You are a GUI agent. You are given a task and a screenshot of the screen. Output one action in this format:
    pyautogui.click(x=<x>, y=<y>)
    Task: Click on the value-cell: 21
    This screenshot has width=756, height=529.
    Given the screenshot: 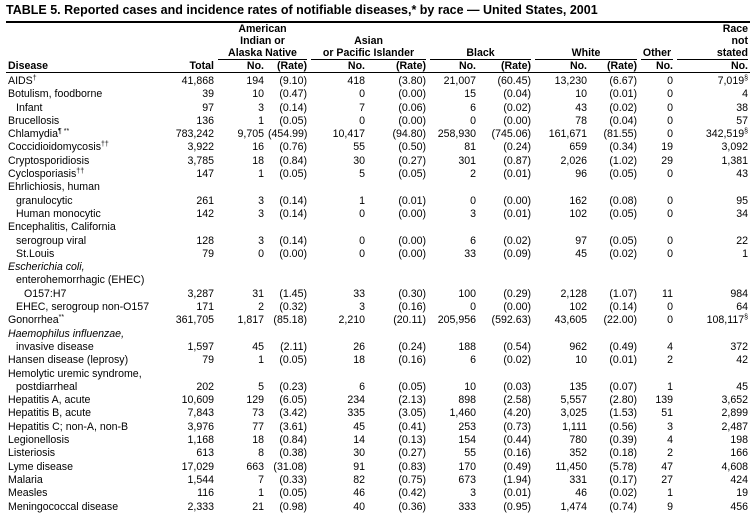 What is the action you would take?
    pyautogui.click(x=258, y=506)
    